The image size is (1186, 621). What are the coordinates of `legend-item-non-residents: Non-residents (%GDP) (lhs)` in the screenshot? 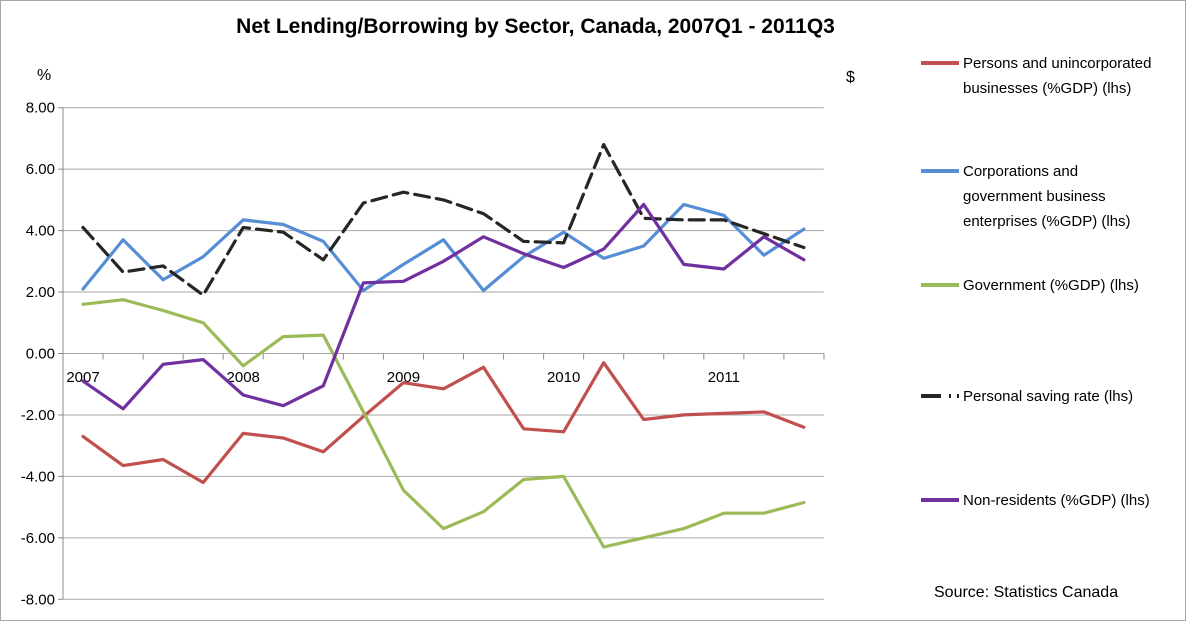 It's located at (1053, 500).